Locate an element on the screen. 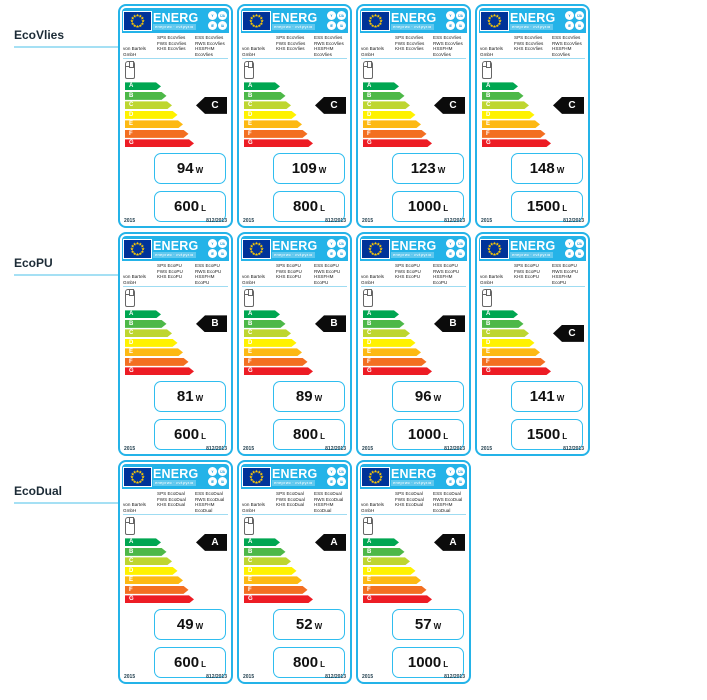  model-row: SPS EcoPU ESS EcoPU is located at coordinates (532, 266).